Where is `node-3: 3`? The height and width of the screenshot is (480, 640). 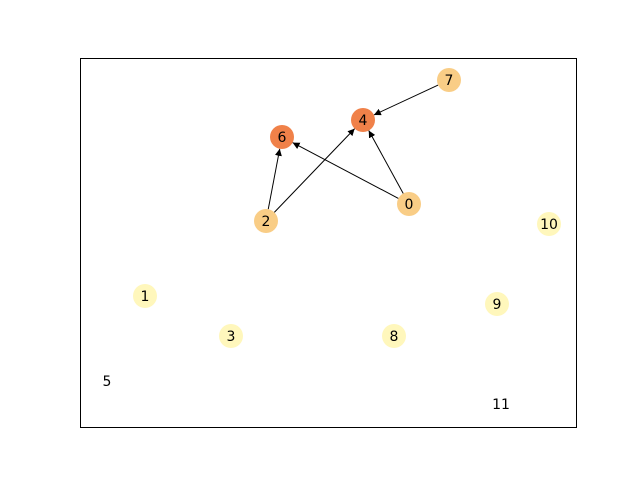 node-3: 3 is located at coordinates (231, 336).